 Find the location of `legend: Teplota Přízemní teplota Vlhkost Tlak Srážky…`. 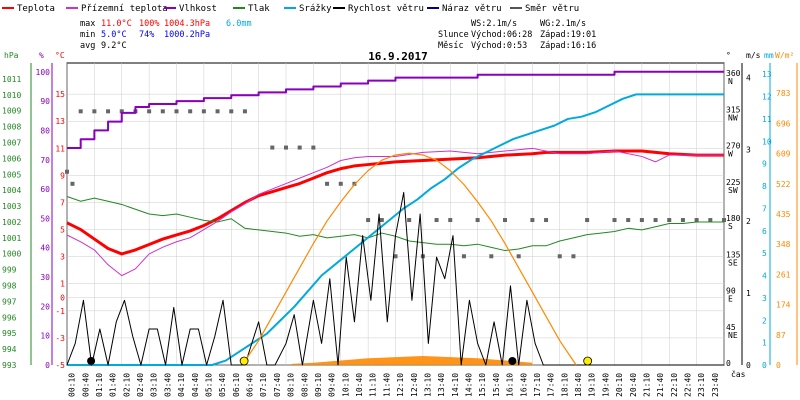

legend: Teplota Přízemní teplota Vlhkost Tlak Srážky… is located at coordinates (290, 9).